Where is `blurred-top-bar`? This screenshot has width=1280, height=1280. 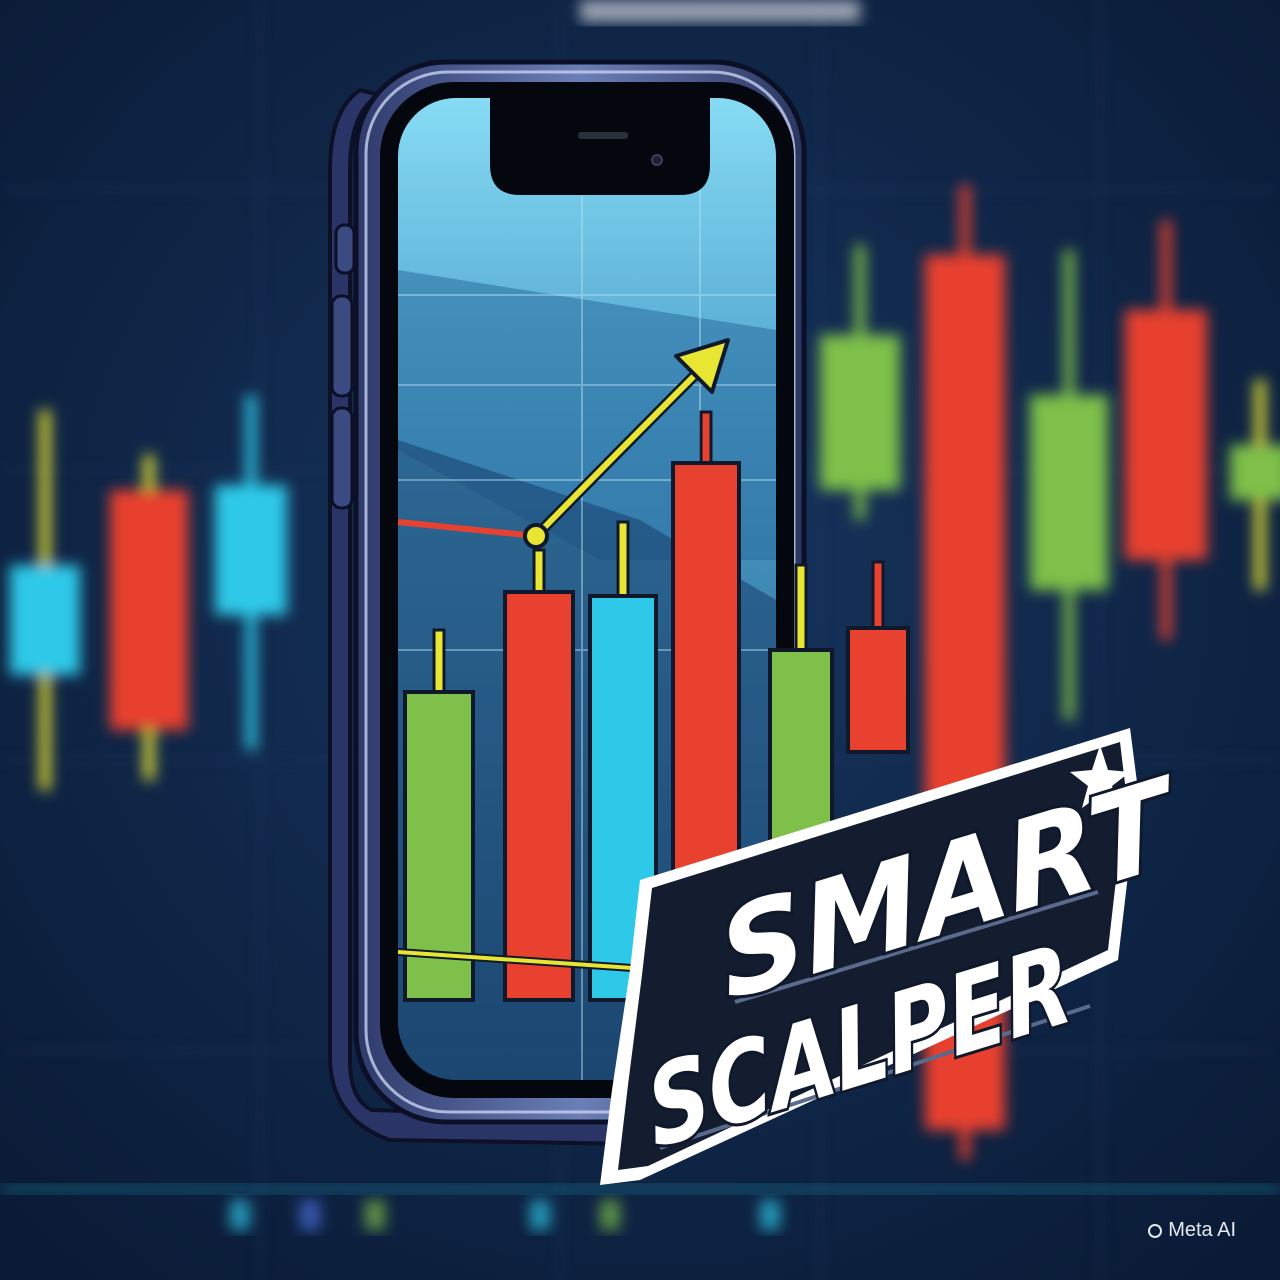
blurred-top-bar is located at coordinates (720, 11).